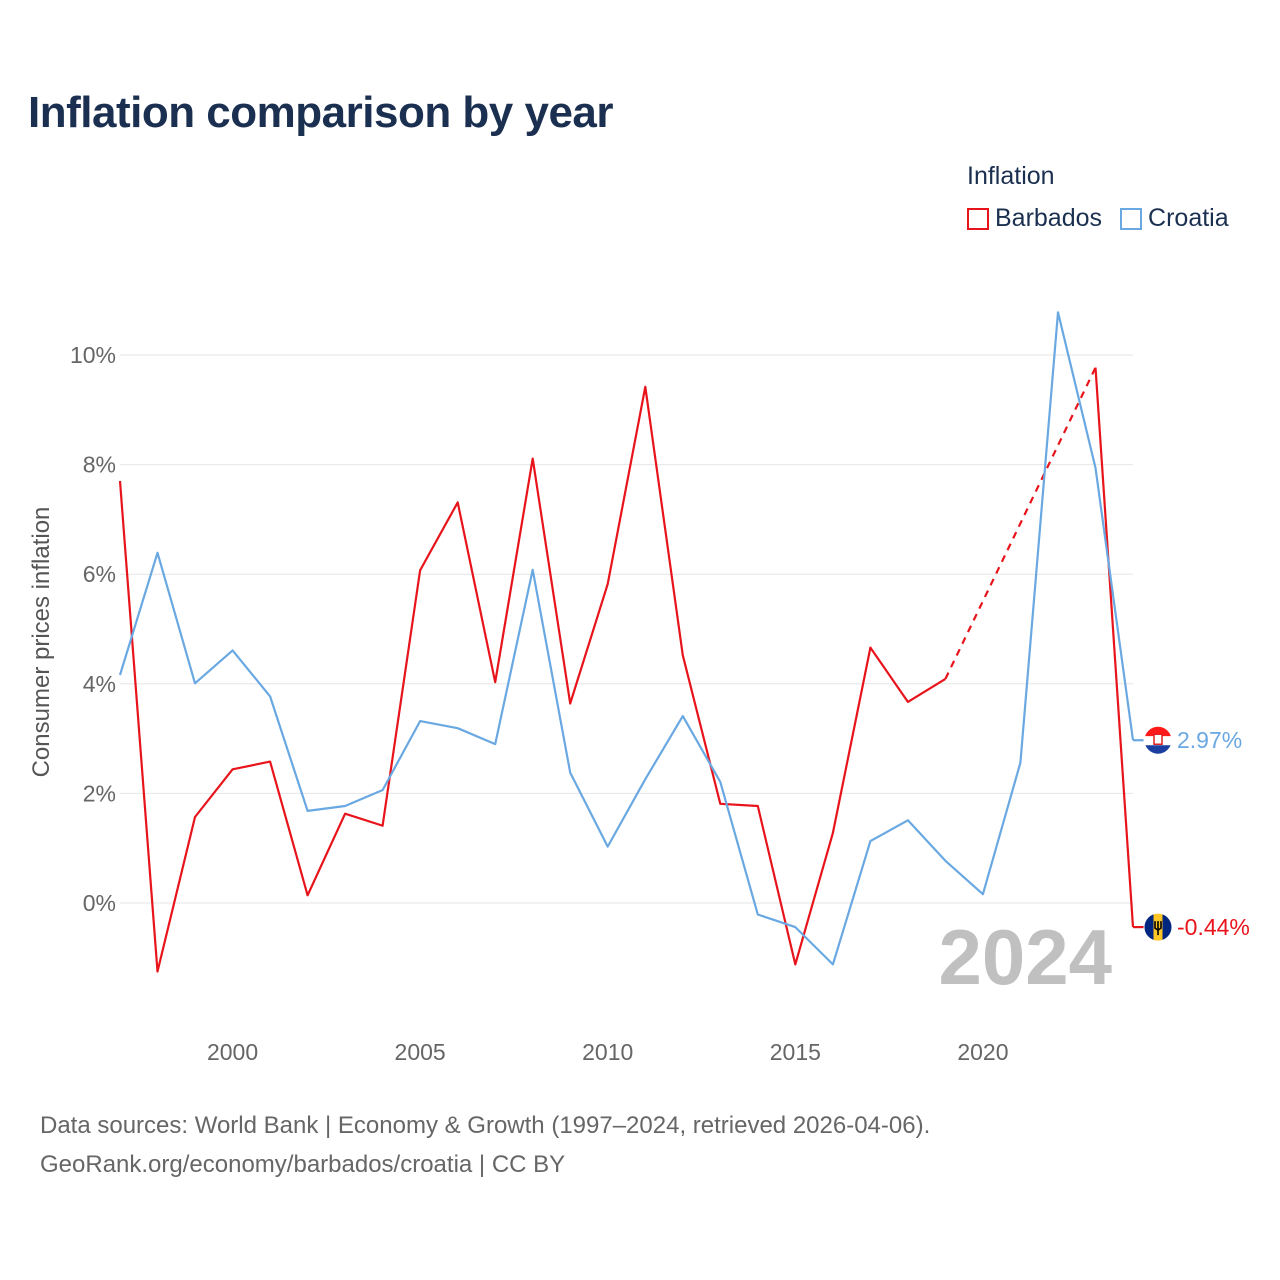 This screenshot has height=1280, width=1280. What do you see at coordinates (1188, 218) in the screenshot?
I see `legend-label-croatia: Croatia` at bounding box center [1188, 218].